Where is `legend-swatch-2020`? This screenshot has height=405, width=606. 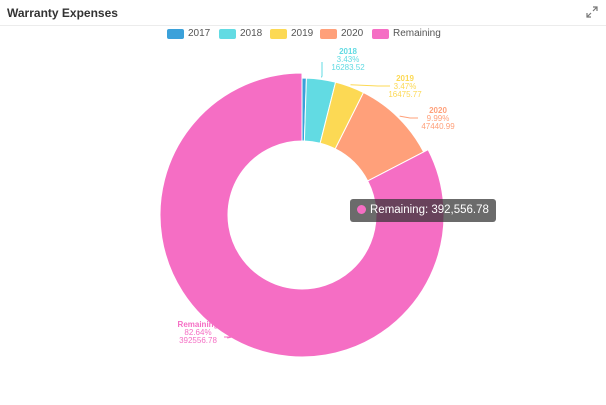
legend-swatch-2020 is located at coordinates (328, 34).